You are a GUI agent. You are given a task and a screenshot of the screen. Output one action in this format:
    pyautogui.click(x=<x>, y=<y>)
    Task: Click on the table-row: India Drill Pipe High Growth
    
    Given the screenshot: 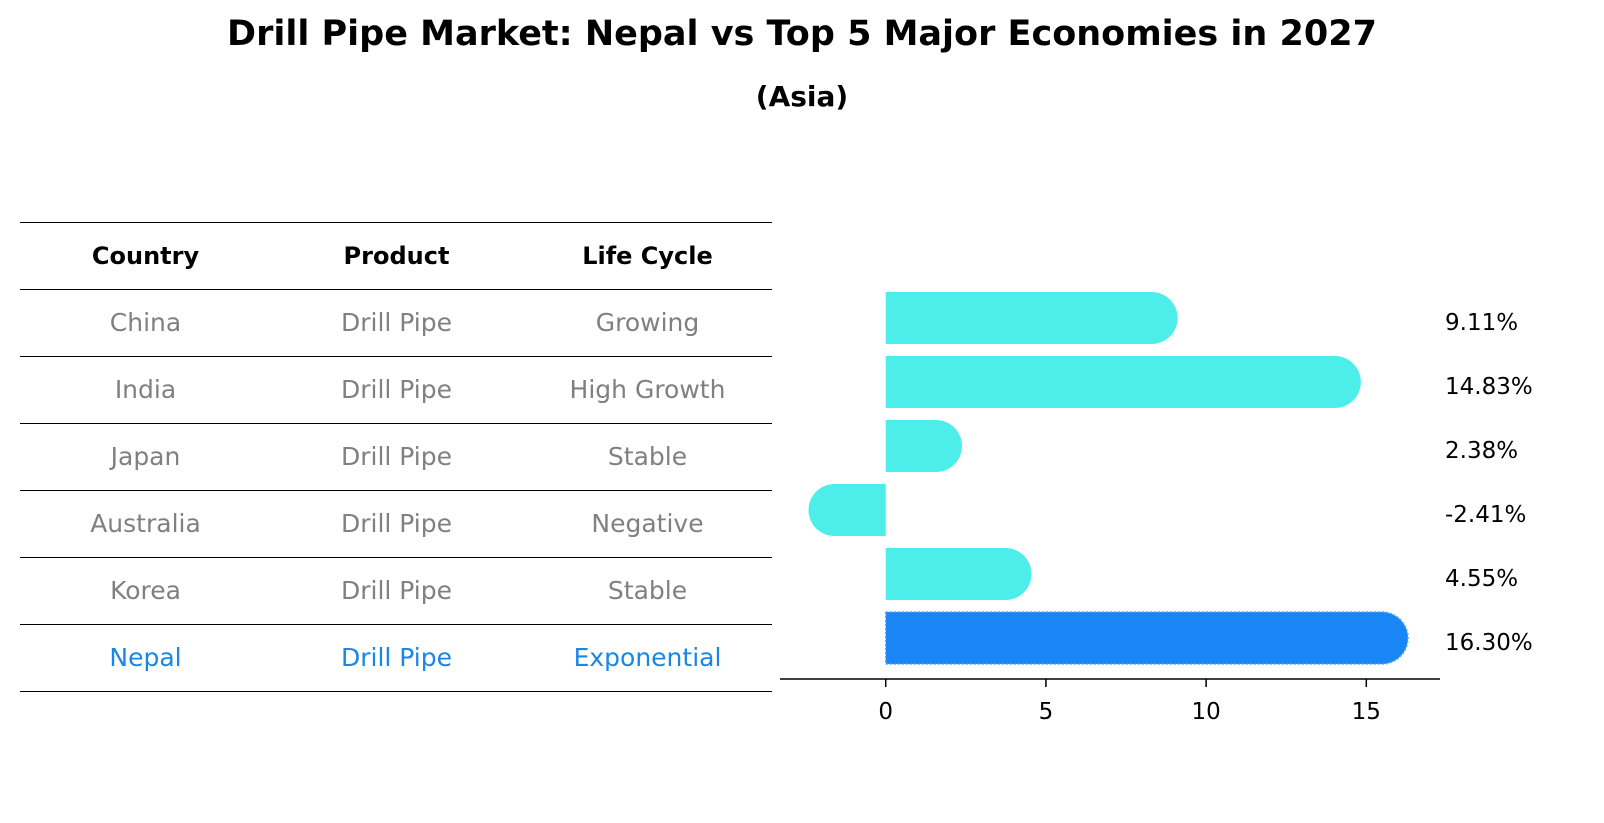 What is the action you would take?
    pyautogui.click(x=396, y=389)
    